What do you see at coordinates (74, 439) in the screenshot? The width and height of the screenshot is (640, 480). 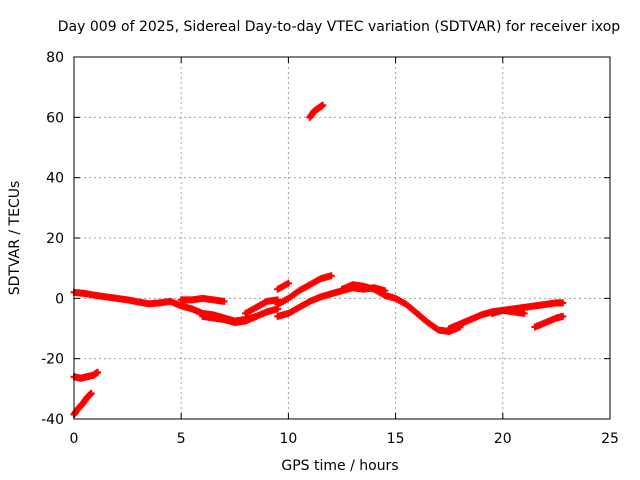 I see `x-tick-label: 0` at bounding box center [74, 439].